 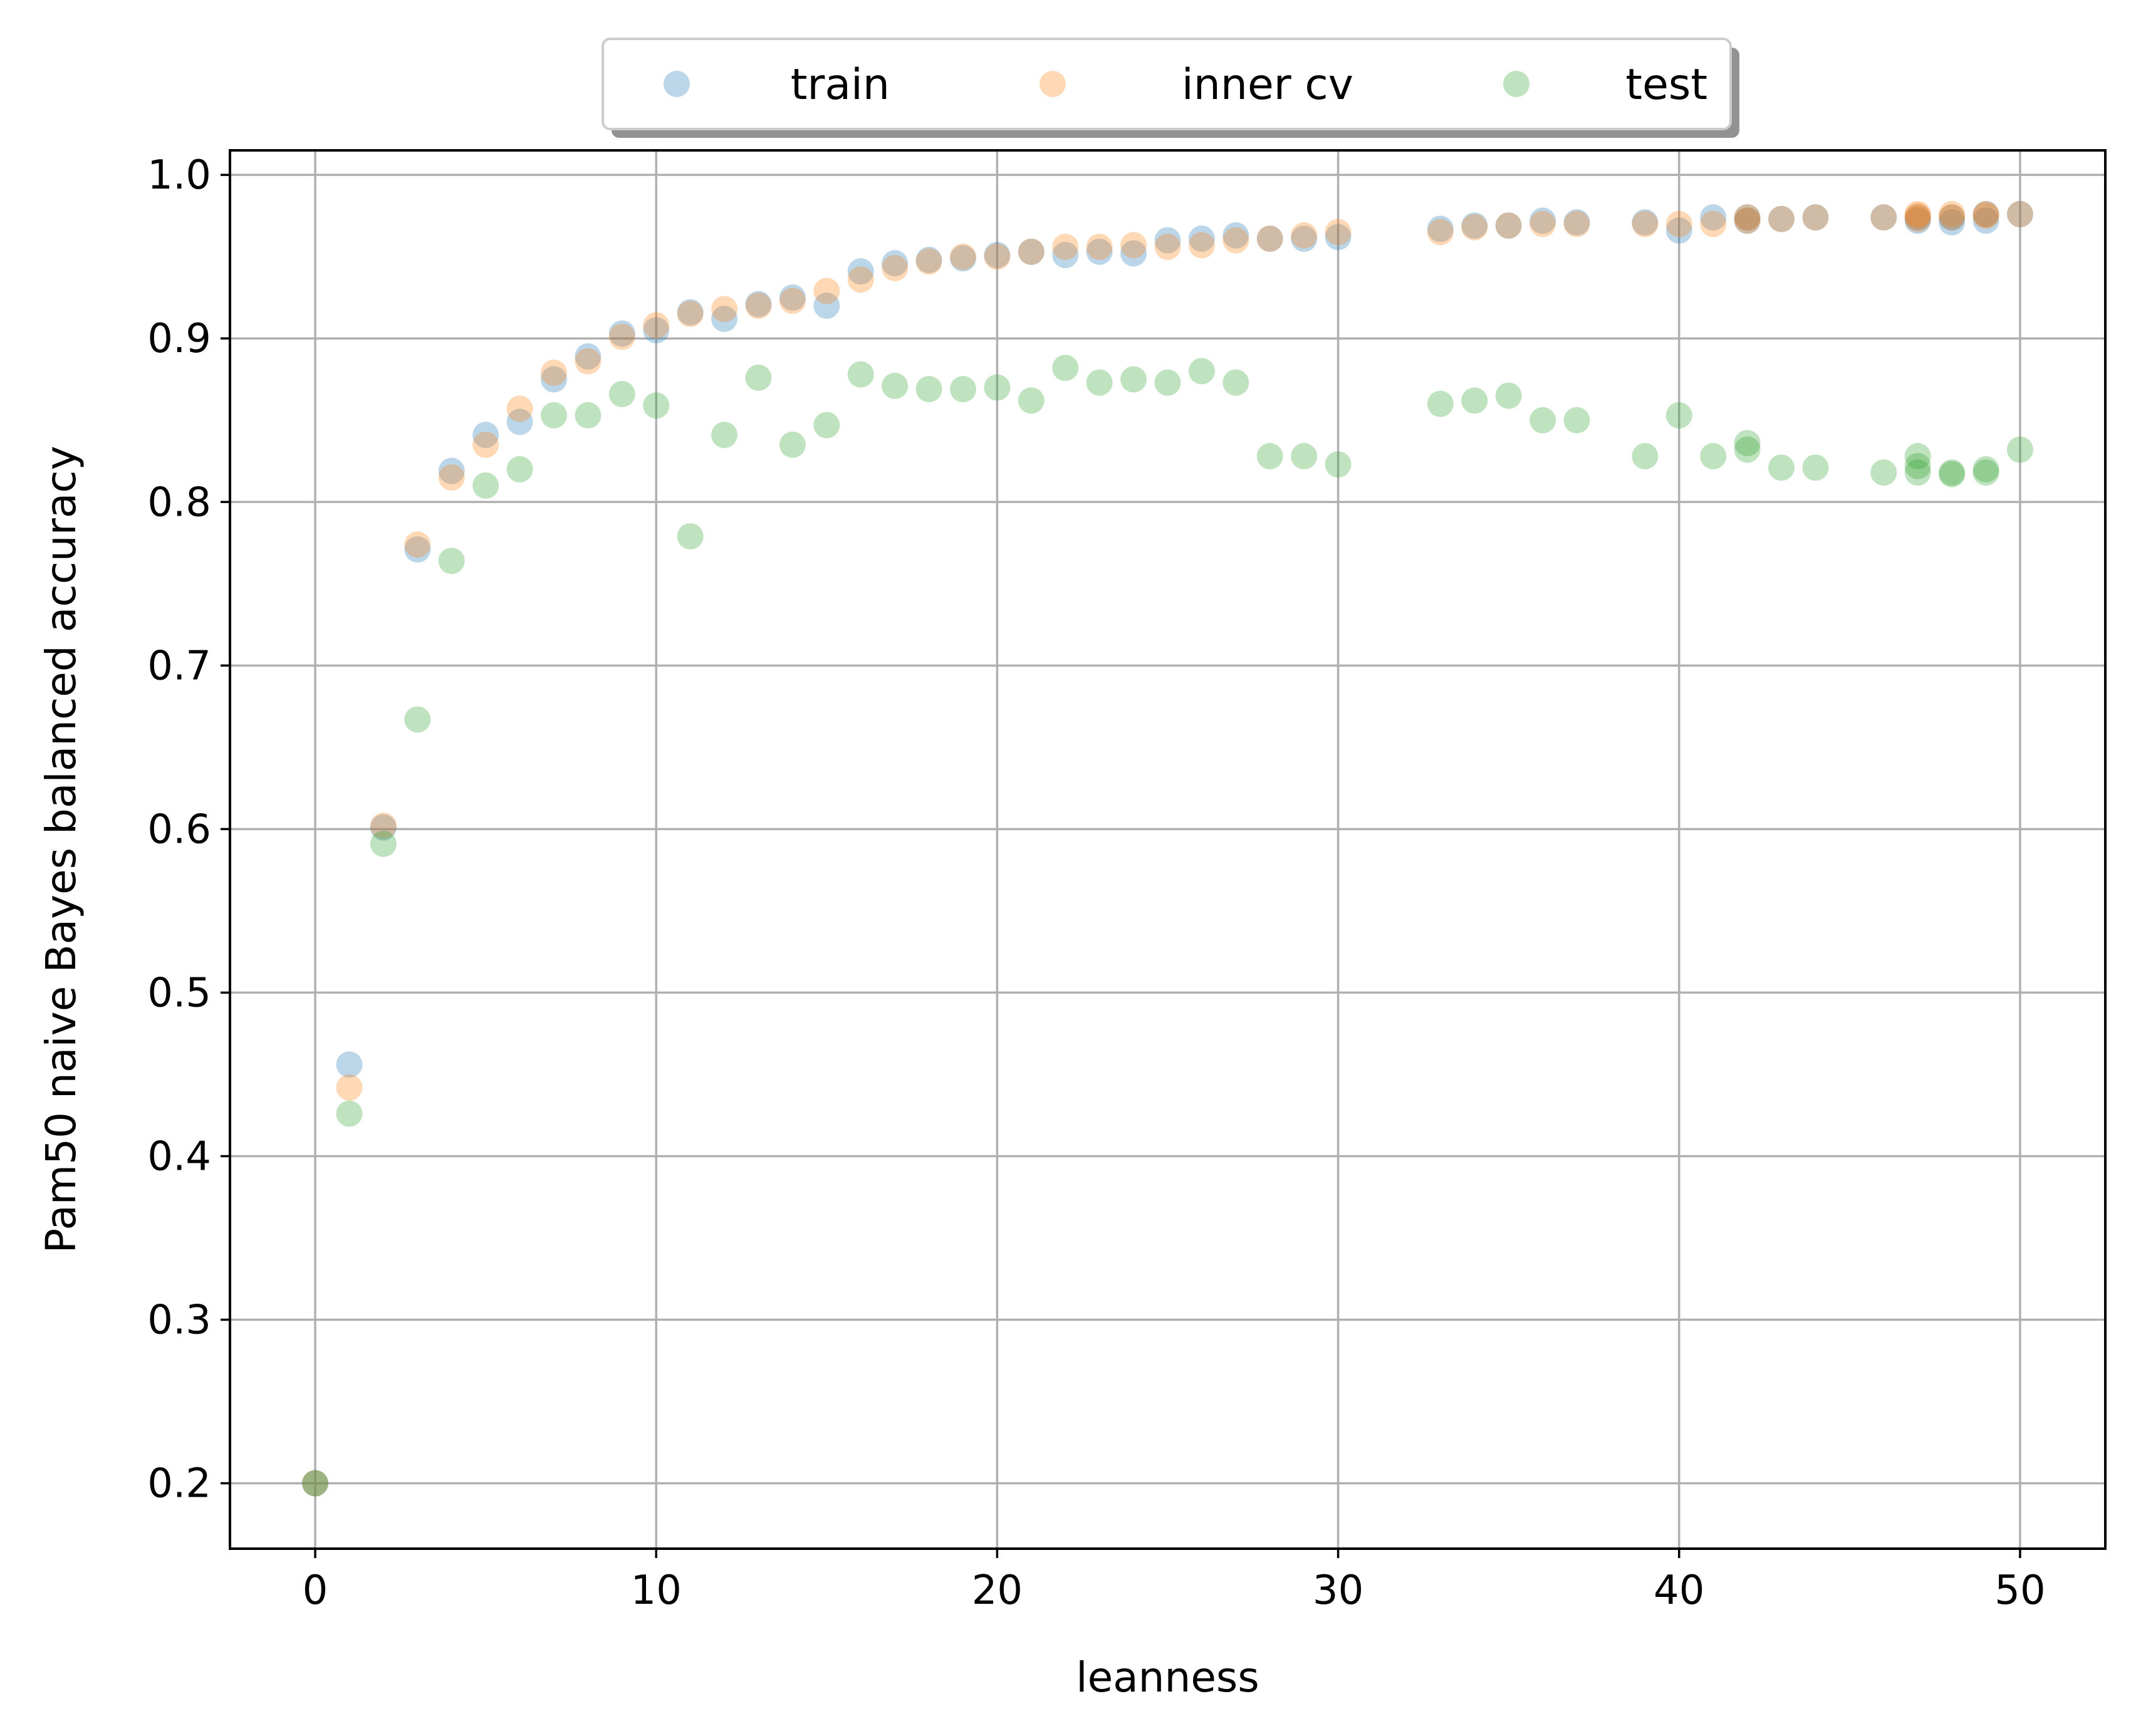 What do you see at coordinates (656, 1590) in the screenshot?
I see `x-tick-label: 10` at bounding box center [656, 1590].